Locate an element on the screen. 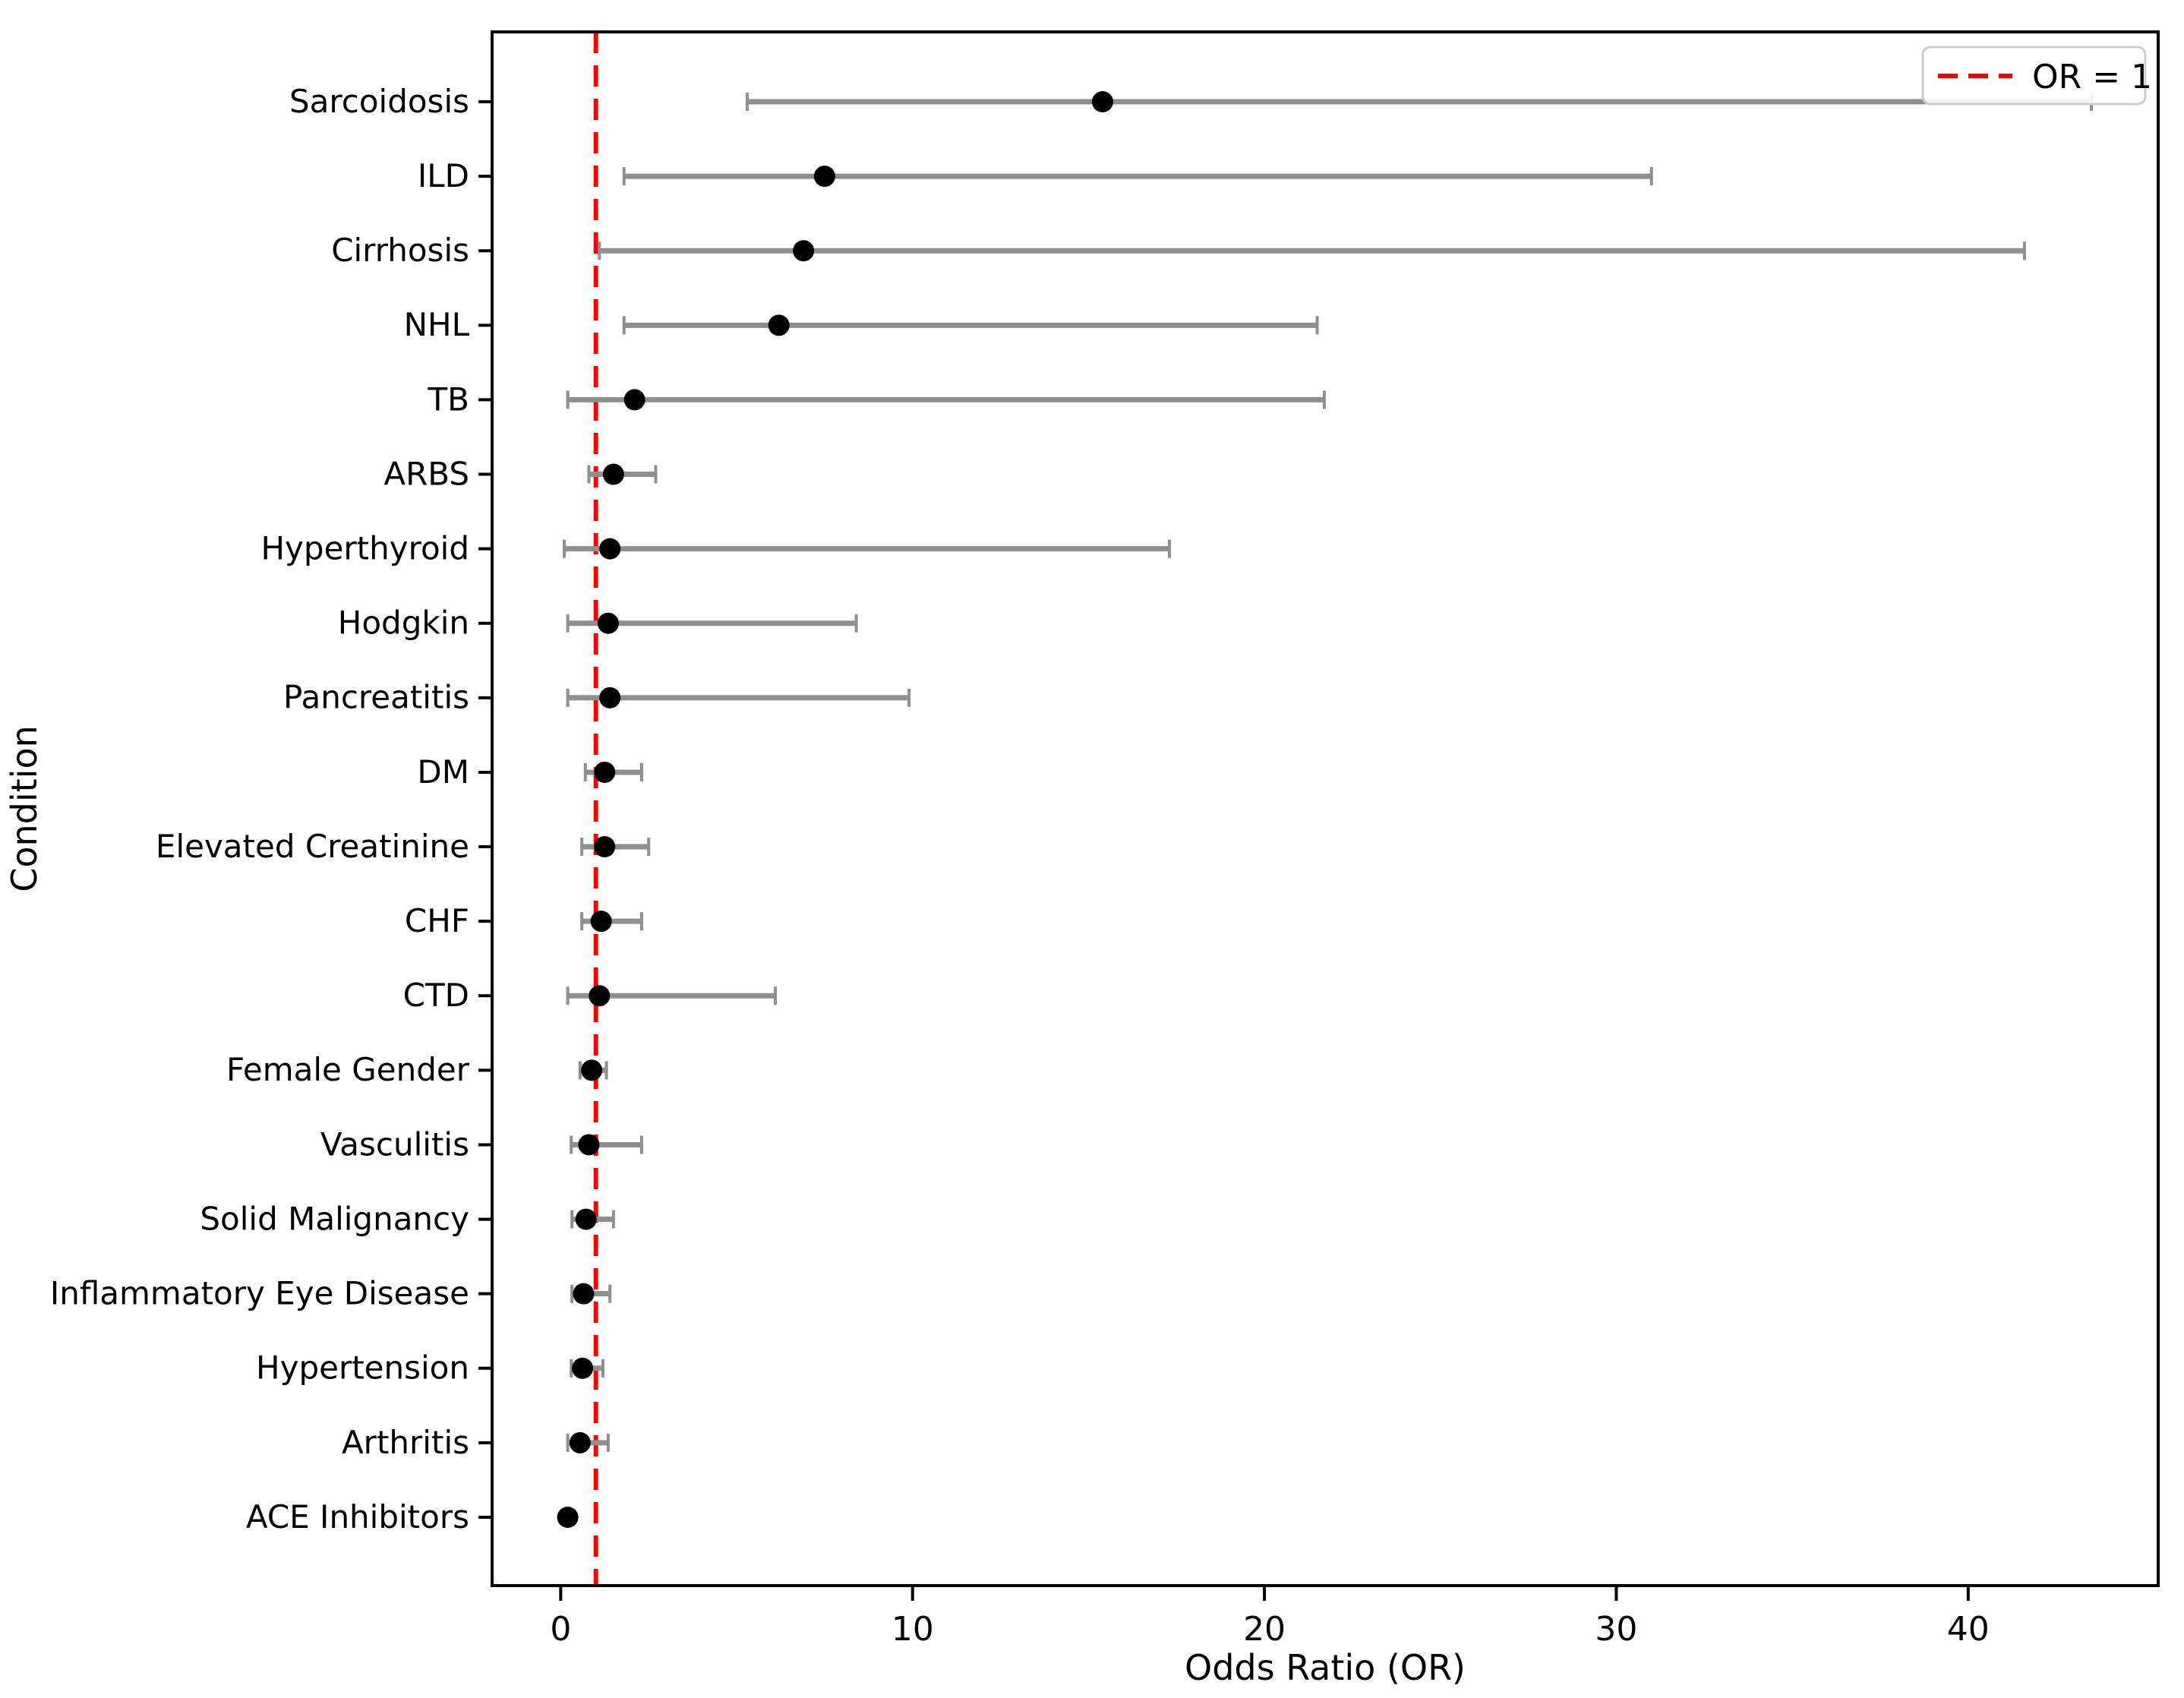  category-label: DM is located at coordinates (443, 772).